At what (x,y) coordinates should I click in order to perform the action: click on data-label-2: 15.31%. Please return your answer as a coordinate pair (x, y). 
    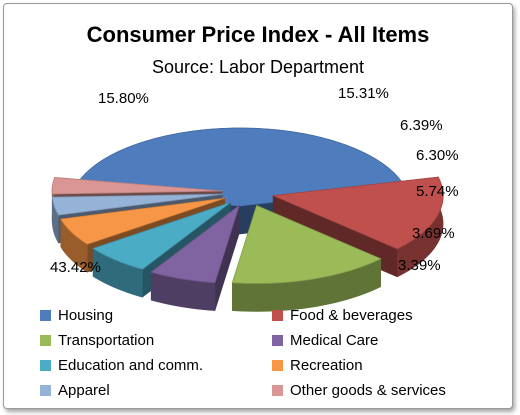
    Looking at the image, I should click on (363, 93).